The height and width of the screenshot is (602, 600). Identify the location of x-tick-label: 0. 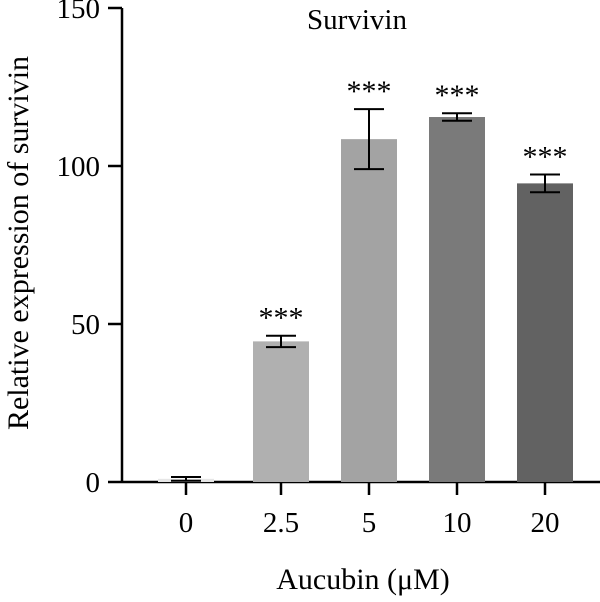
(186, 523).